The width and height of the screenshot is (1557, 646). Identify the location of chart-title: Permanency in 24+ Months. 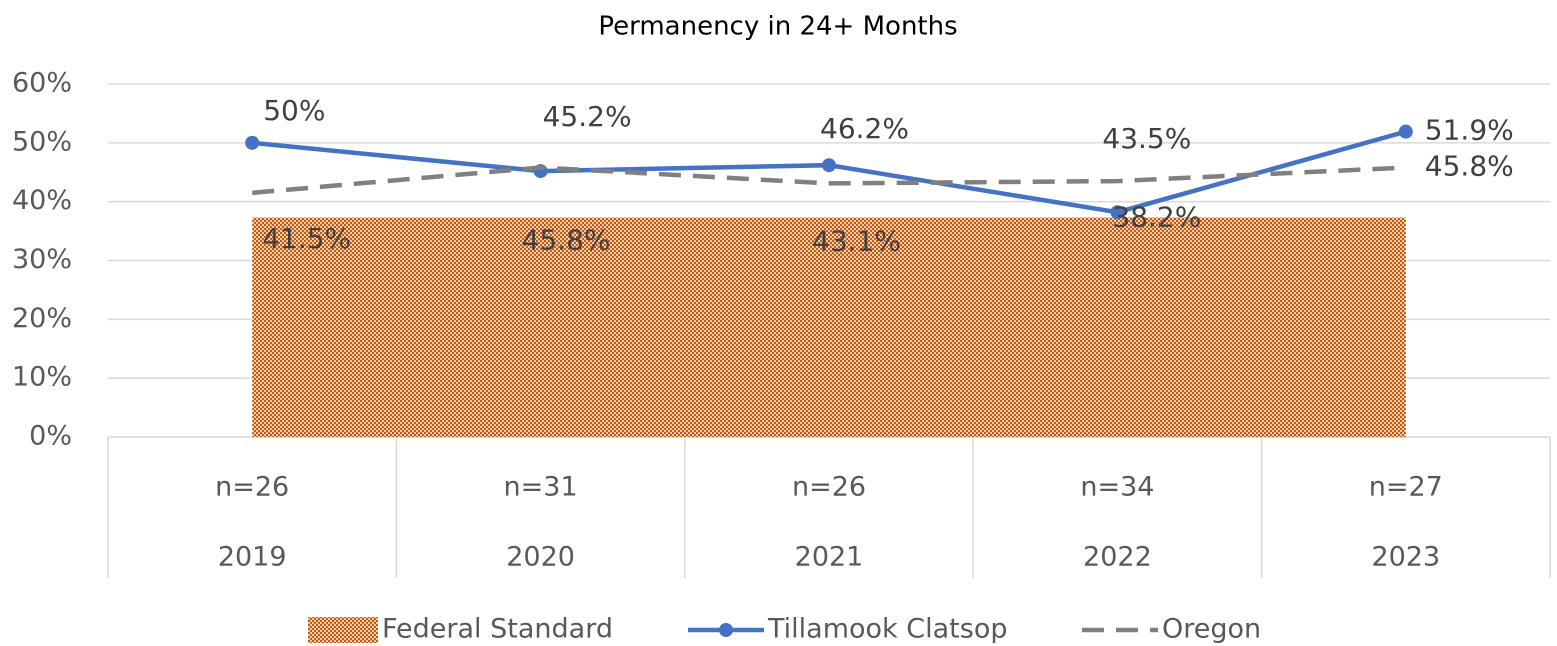
(777, 27).